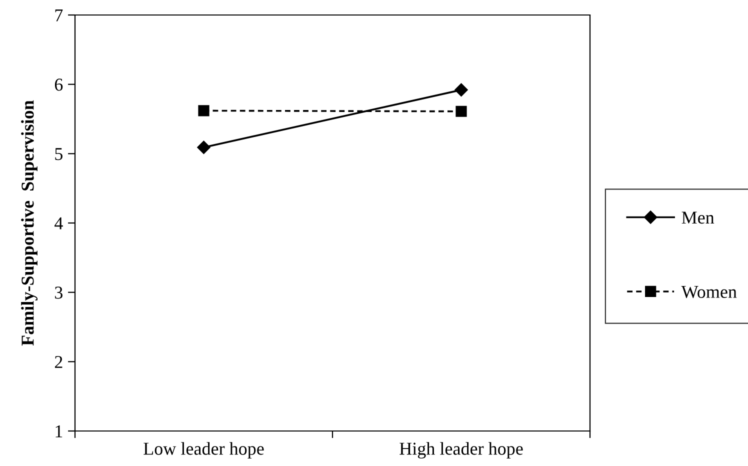  Describe the element at coordinates (59, 431) in the screenshot. I see `y-tick-label: 1` at that location.